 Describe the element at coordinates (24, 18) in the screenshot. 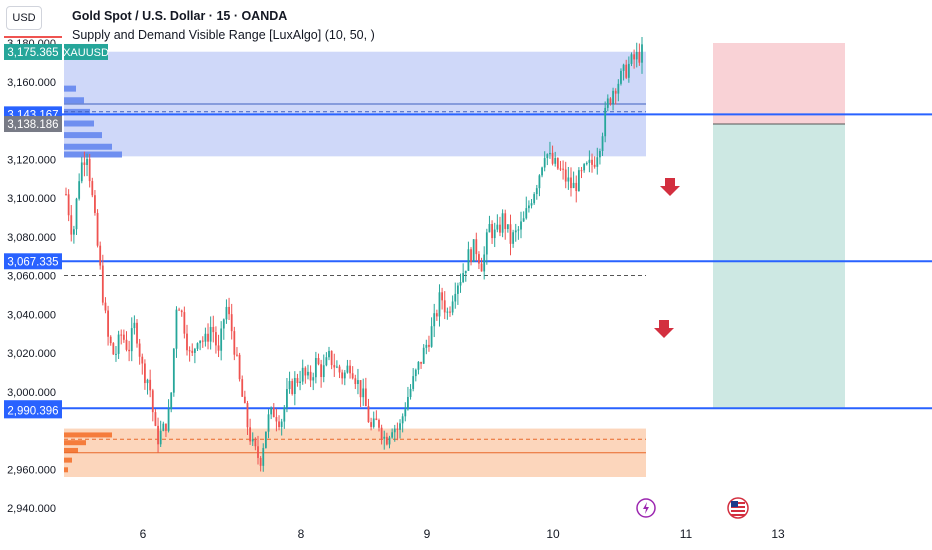

I see `currency-button: USD` at that location.